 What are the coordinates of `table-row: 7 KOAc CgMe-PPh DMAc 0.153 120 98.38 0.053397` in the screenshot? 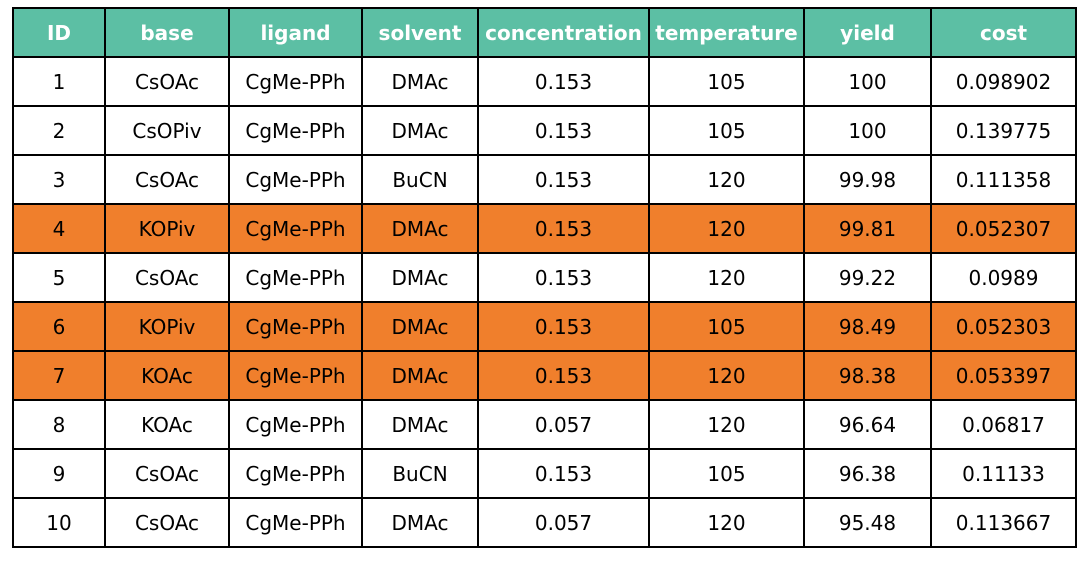 It's located at (544, 375).